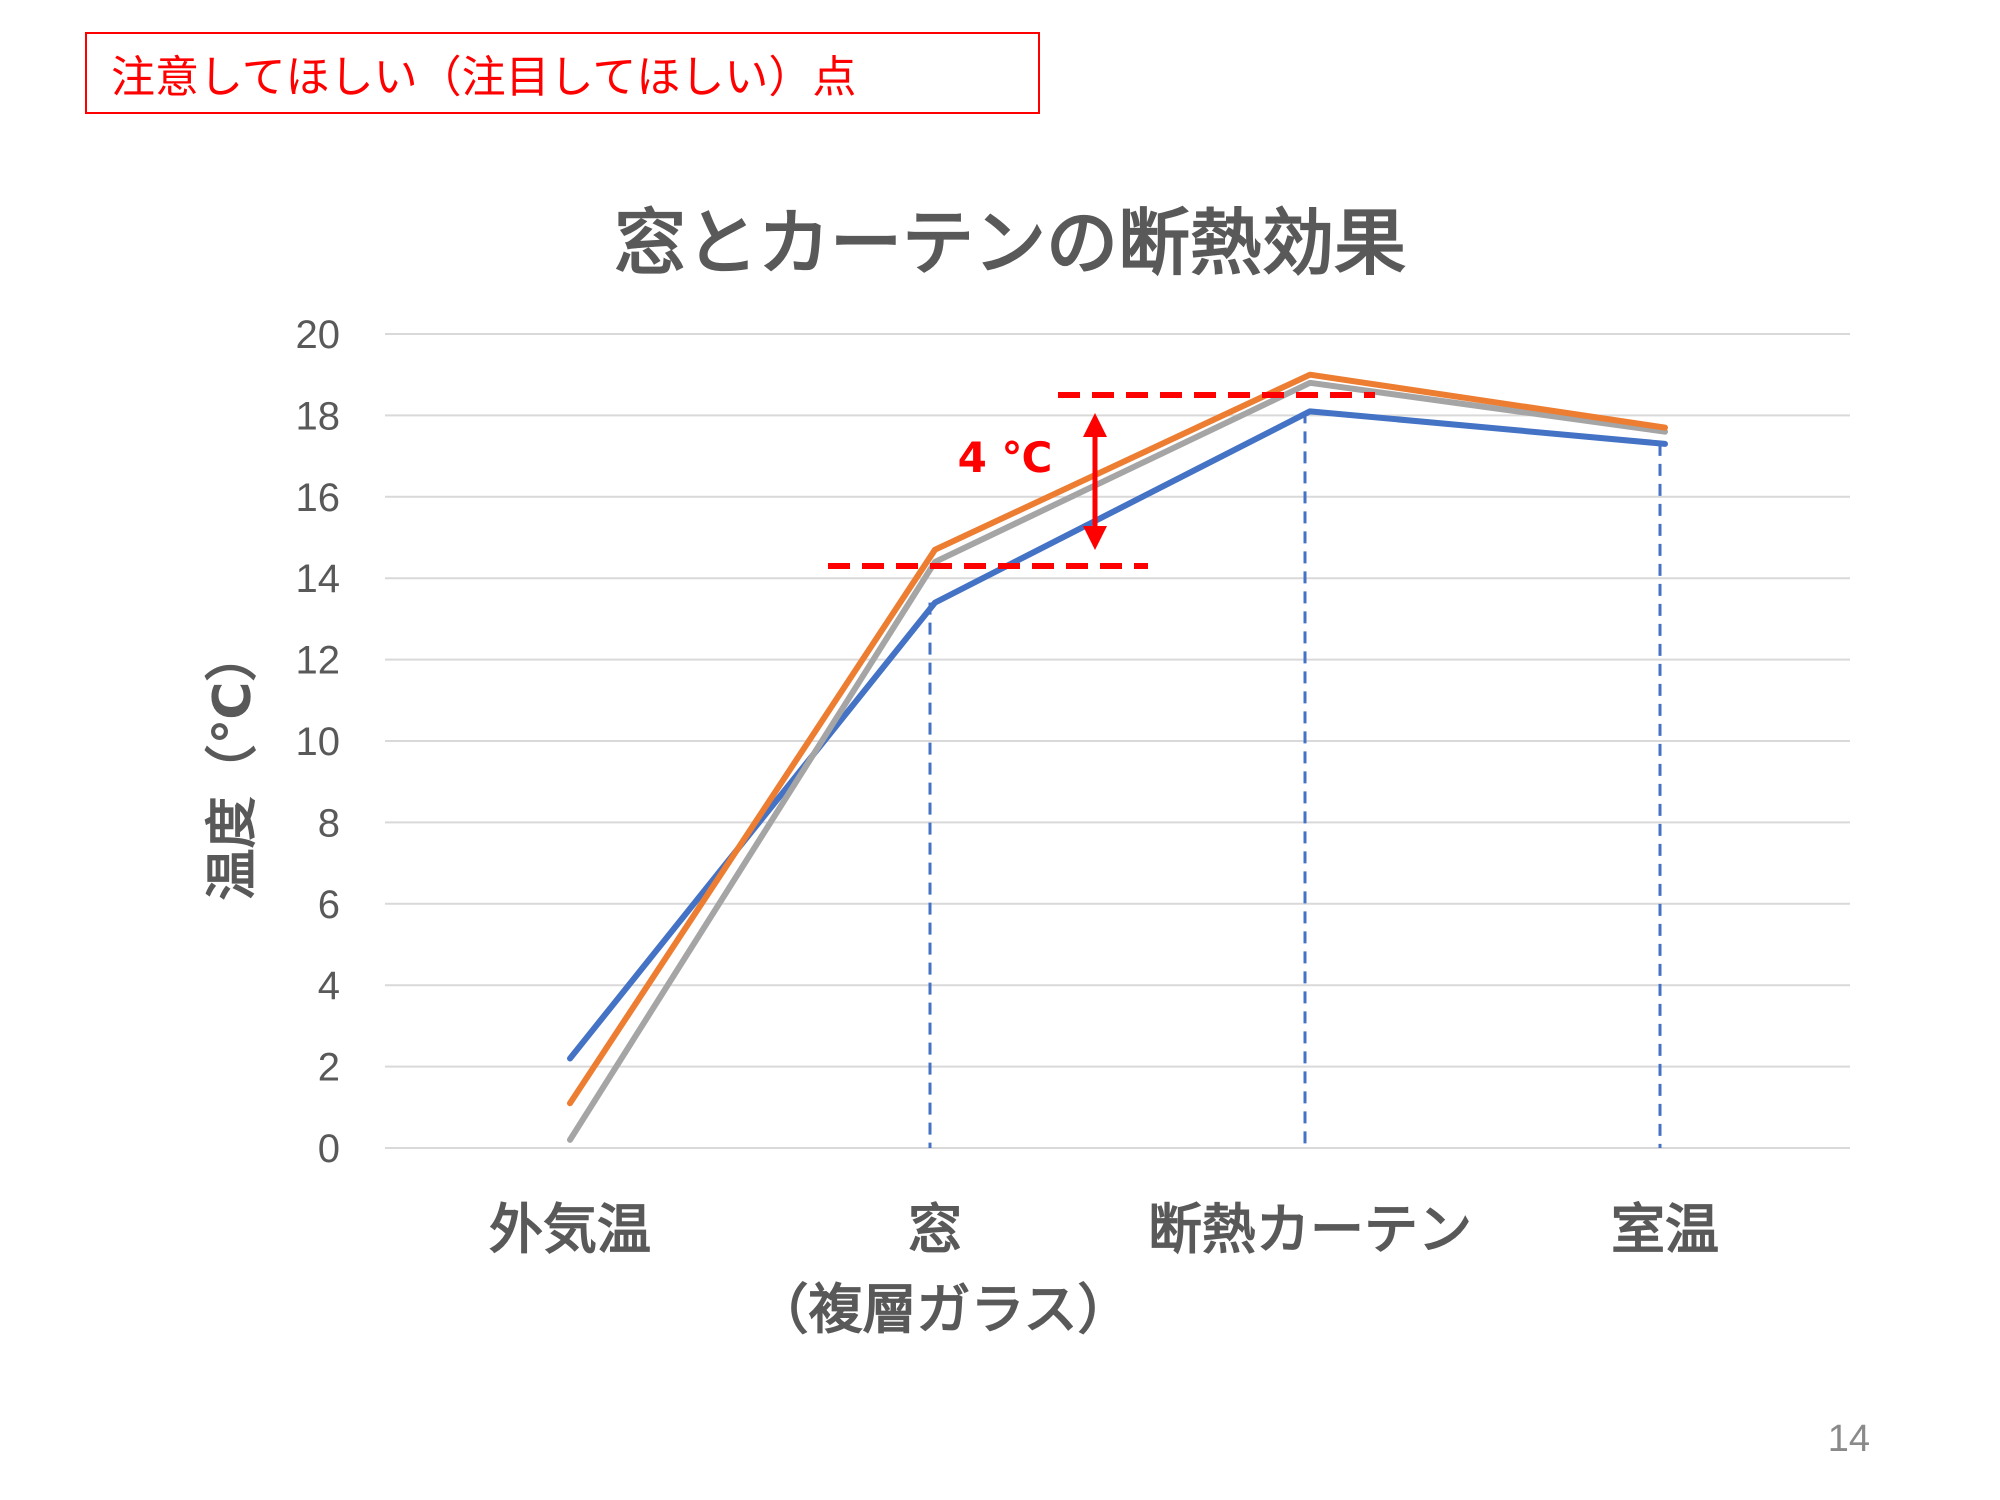 The height and width of the screenshot is (1500, 2000). What do you see at coordinates (1848, 1439) in the screenshot?
I see `page-number: 14` at bounding box center [1848, 1439].